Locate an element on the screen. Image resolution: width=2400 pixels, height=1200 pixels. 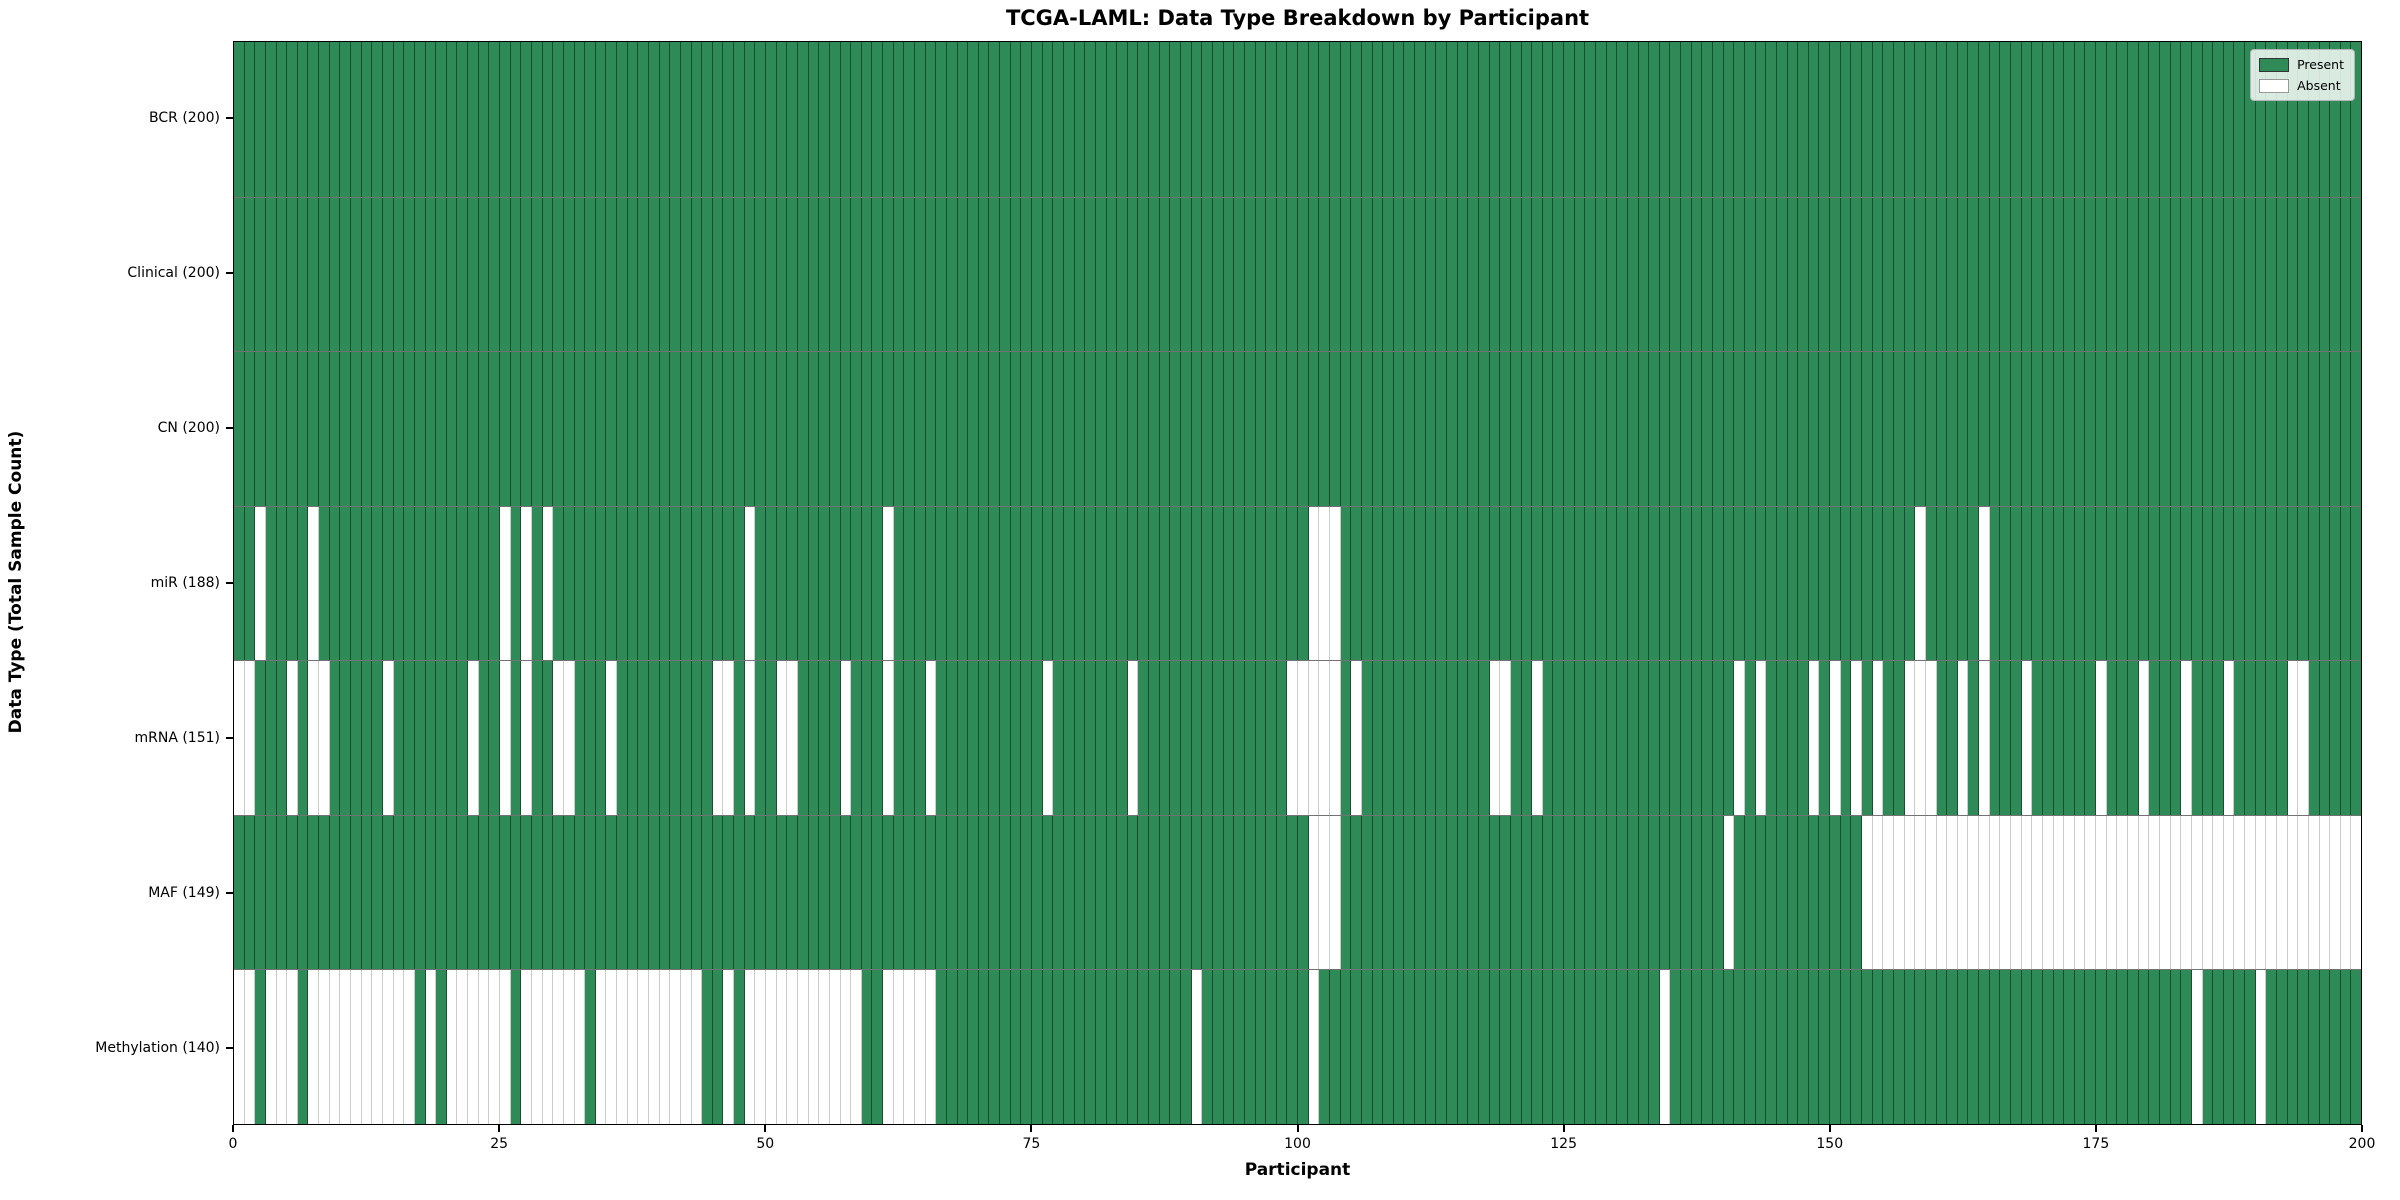
legend-label-present: Present is located at coordinates (2320, 64).